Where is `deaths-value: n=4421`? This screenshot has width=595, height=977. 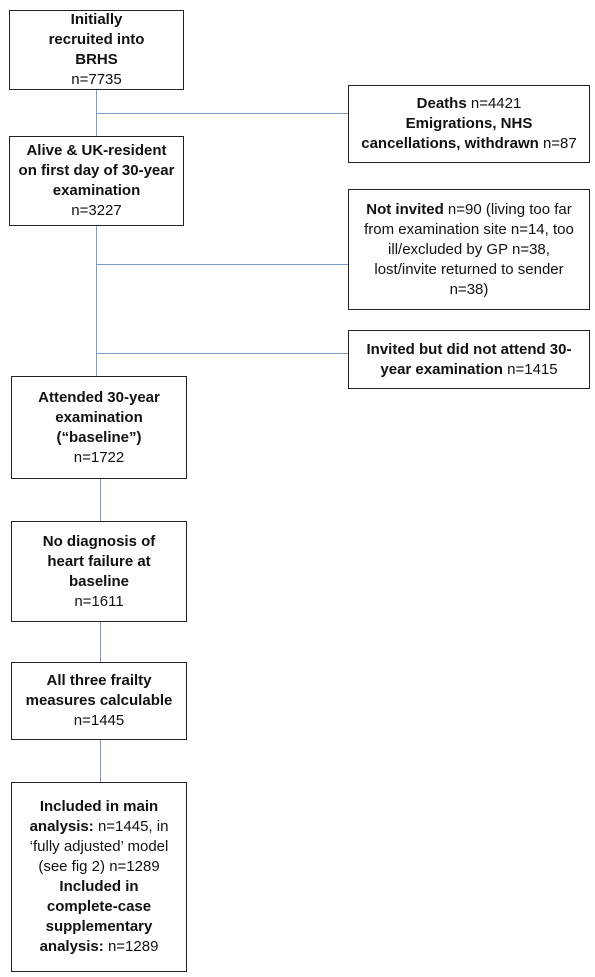 deaths-value: n=4421 is located at coordinates (494, 103).